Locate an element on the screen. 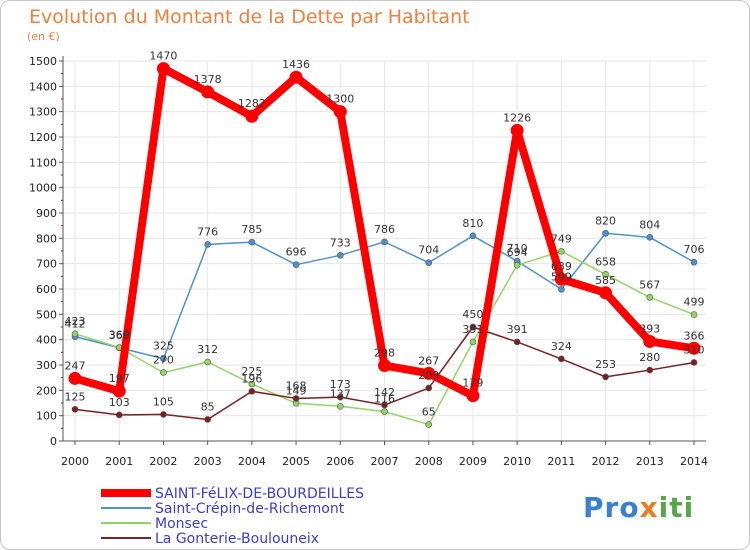 This screenshot has width=750, height=550. data-label-1-2009: 810 is located at coordinates (472, 223).